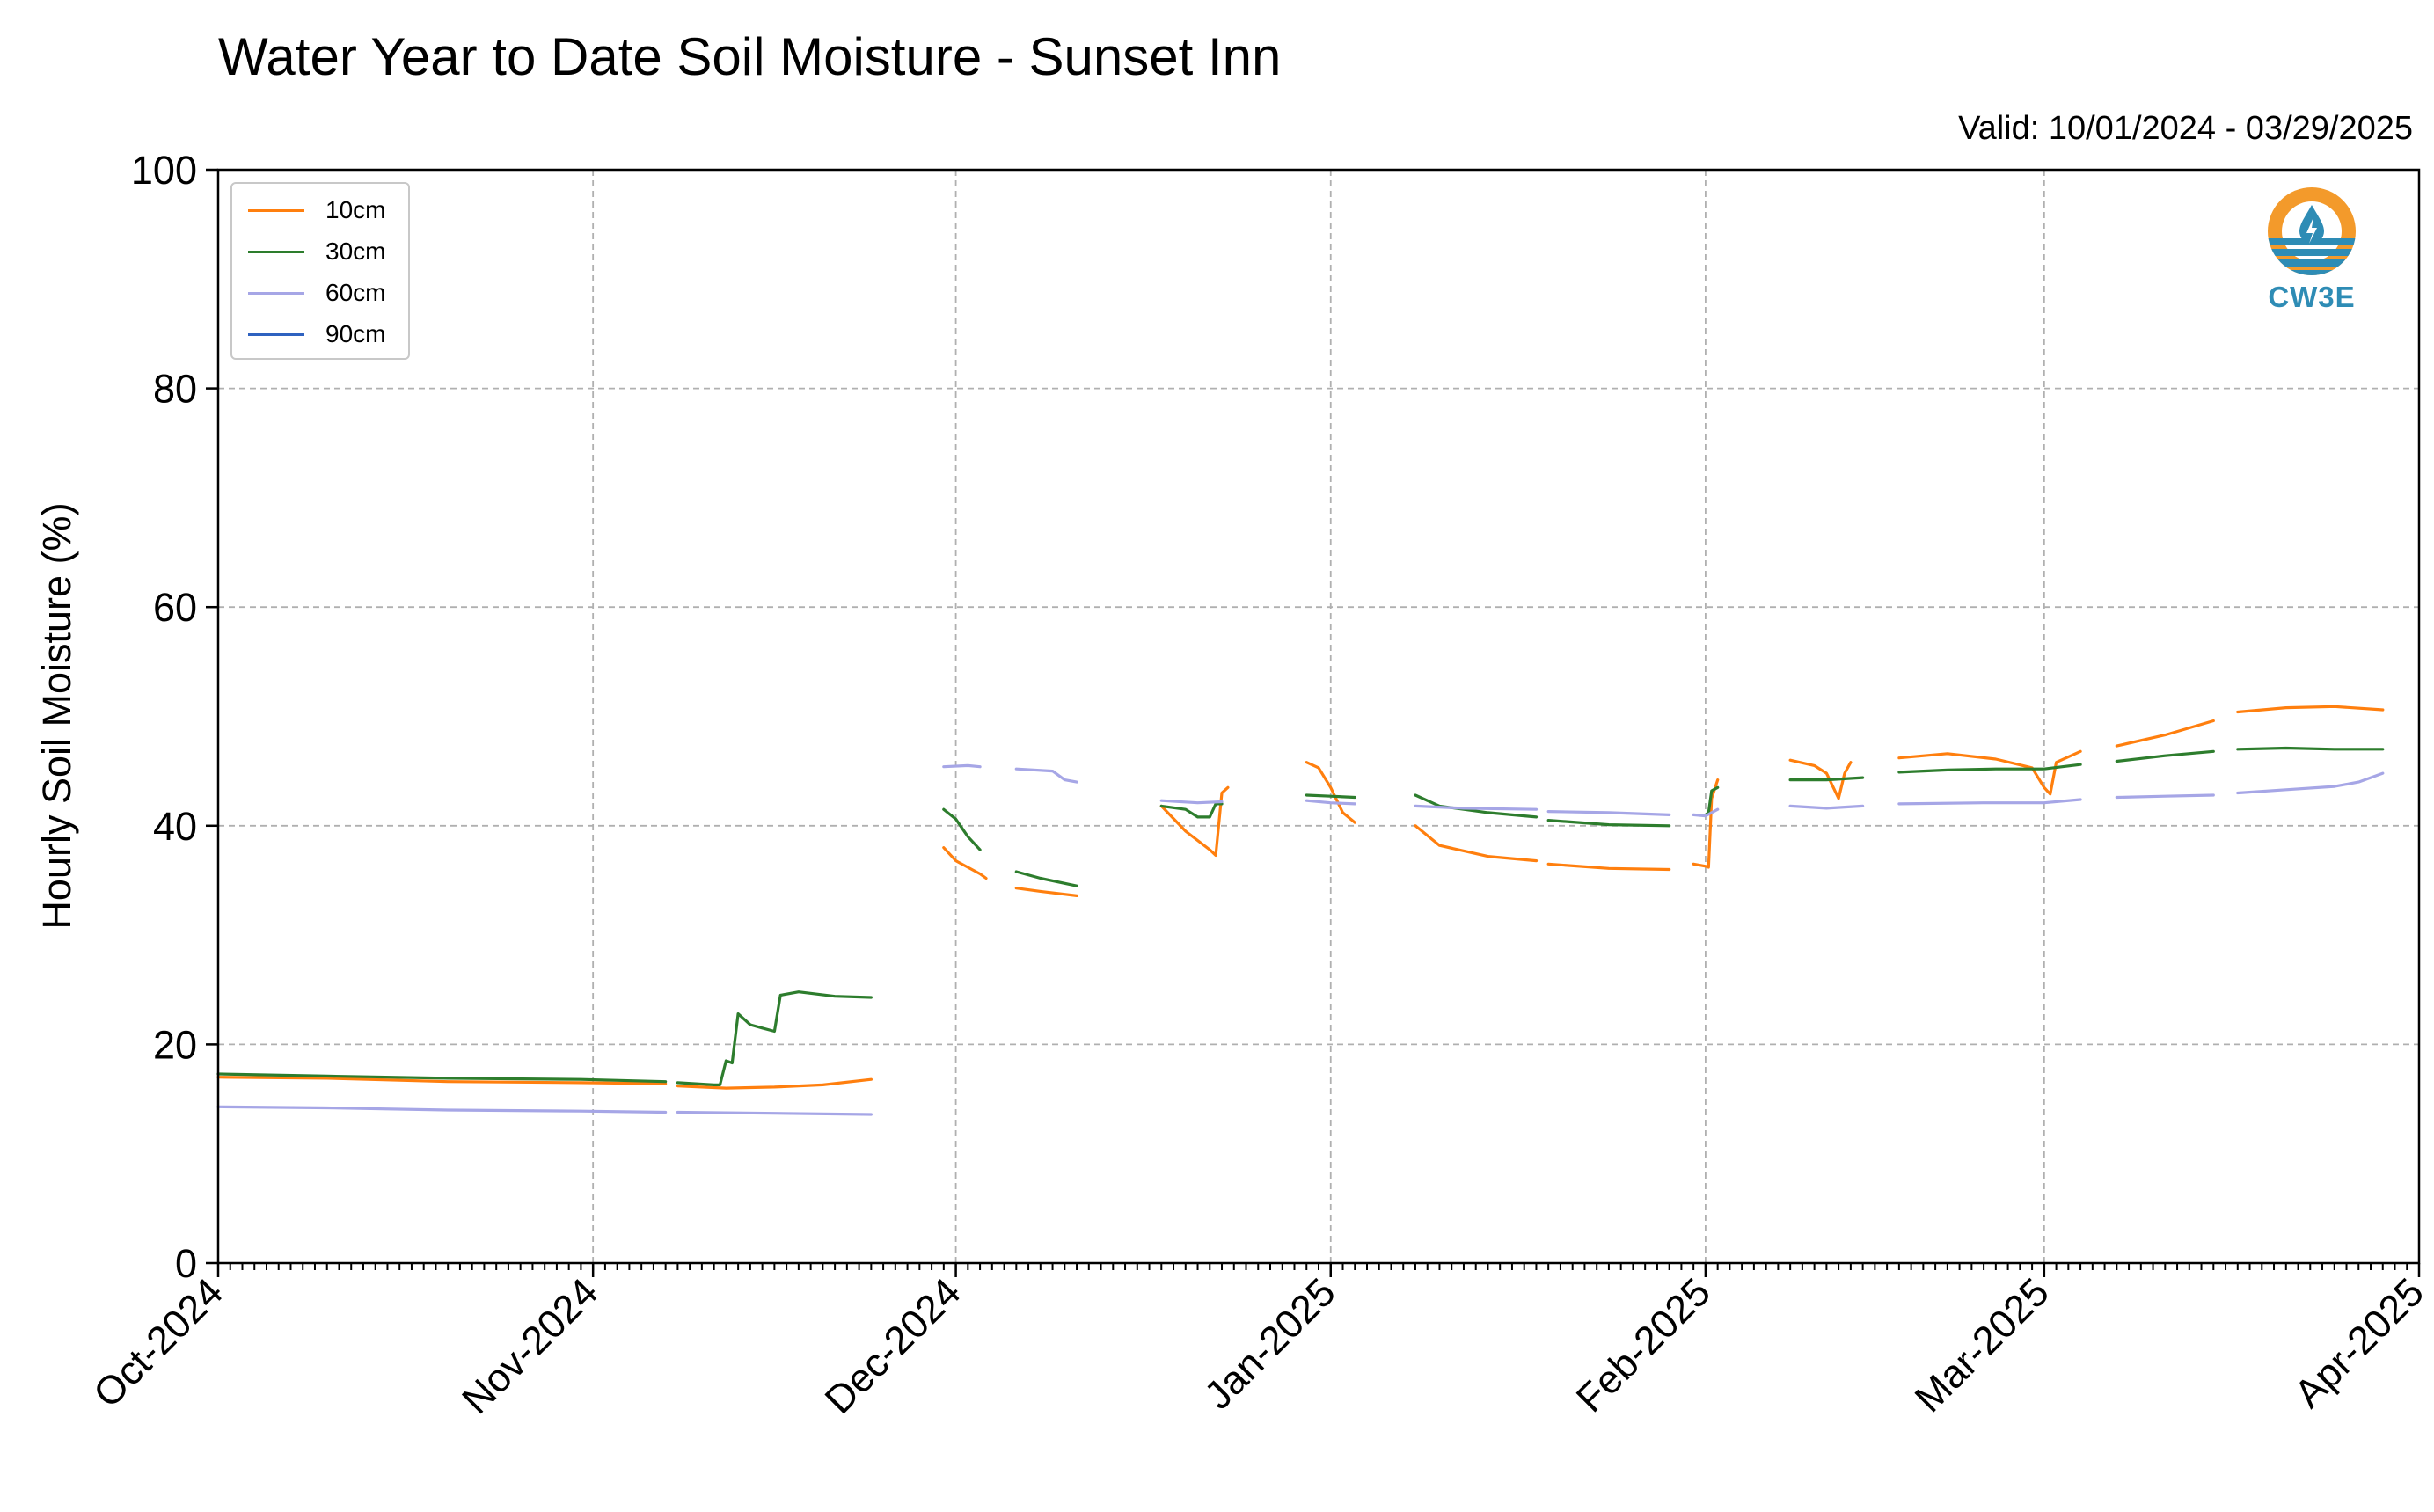 The width and height of the screenshot is (2434, 1512). Describe the element at coordinates (529, 1345) in the screenshot. I see `x-tick-label: Nov-2024` at that location.